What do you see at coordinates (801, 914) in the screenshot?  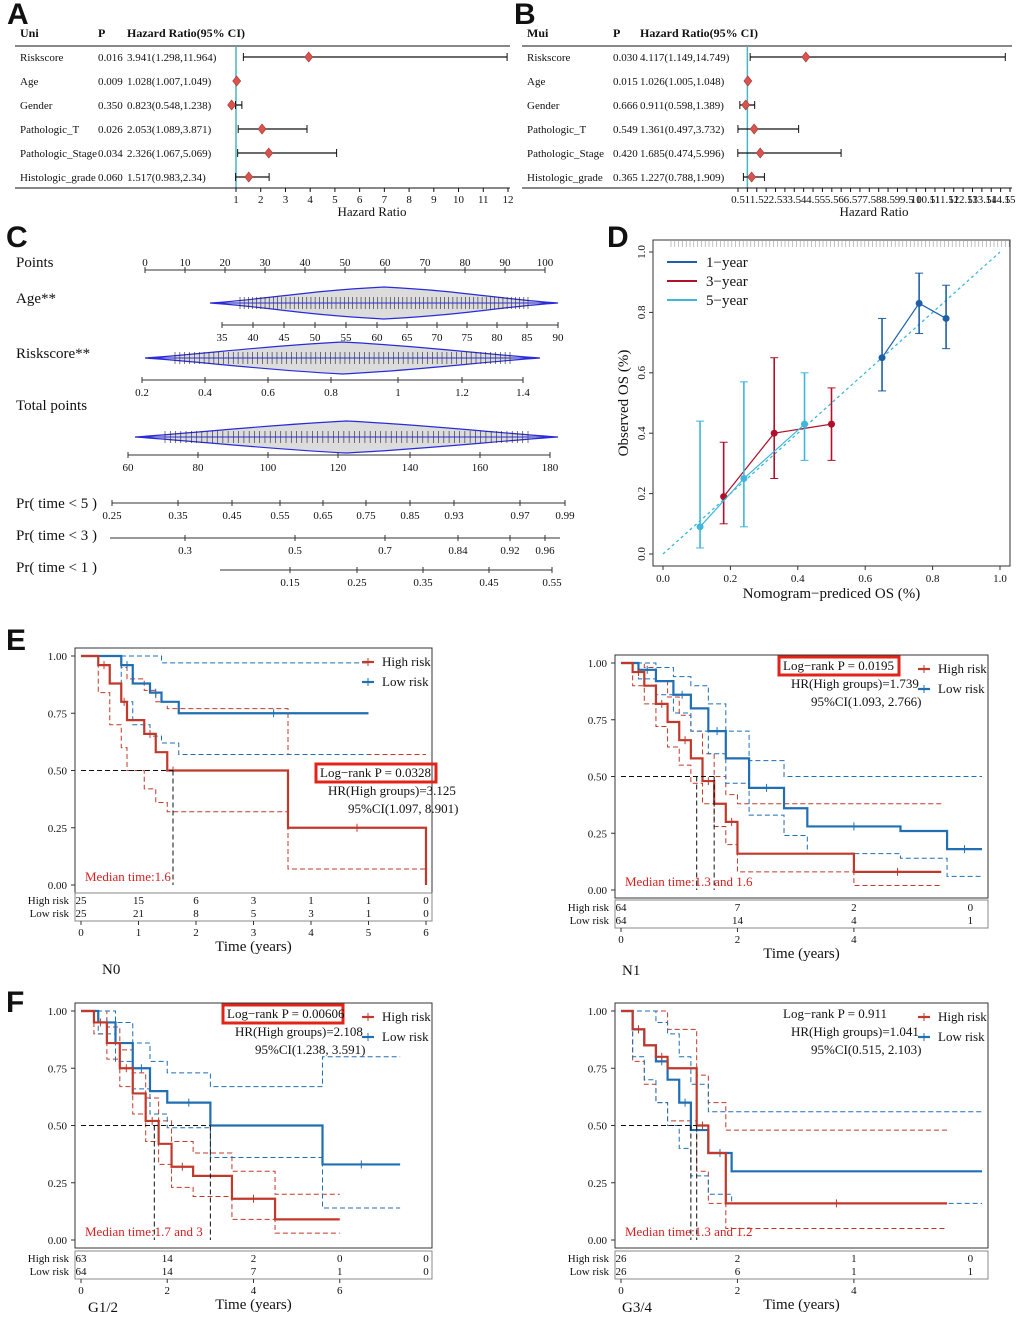 I see `km-risk-table-frame` at bounding box center [801, 914].